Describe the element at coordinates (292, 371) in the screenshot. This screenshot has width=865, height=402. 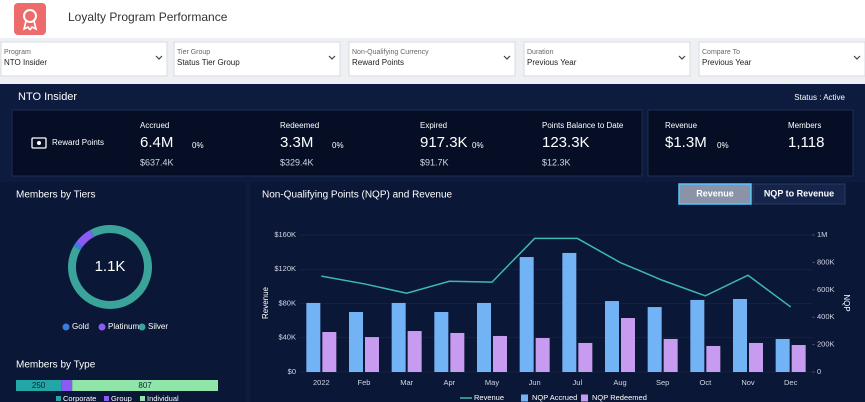
I see `y-tick-label: $0` at that location.